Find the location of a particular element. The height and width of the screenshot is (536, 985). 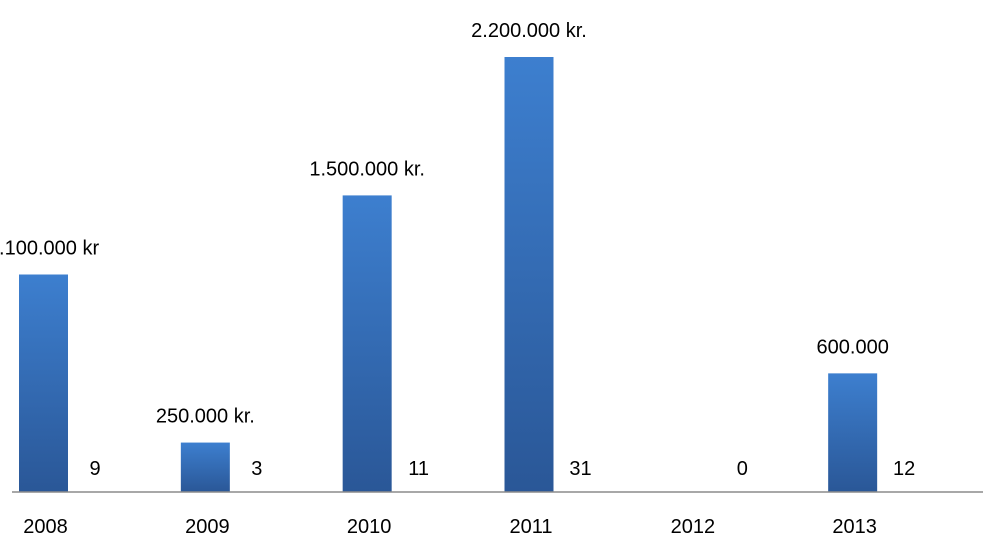

value-label-2013: 600.000 is located at coordinates (853, 347).